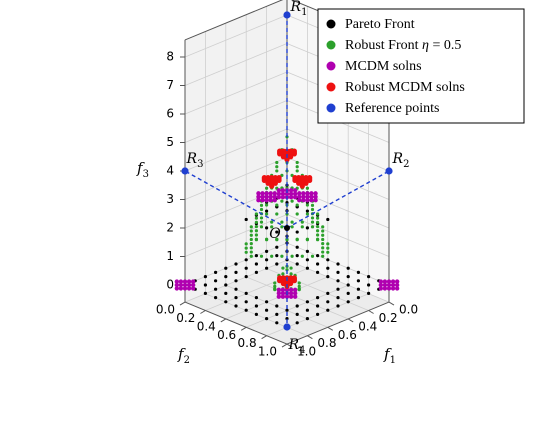 The width and height of the screenshot is (535, 421). Describe the element at coordinates (338, 323) in the screenshot. I see `axis-edge` at that location.